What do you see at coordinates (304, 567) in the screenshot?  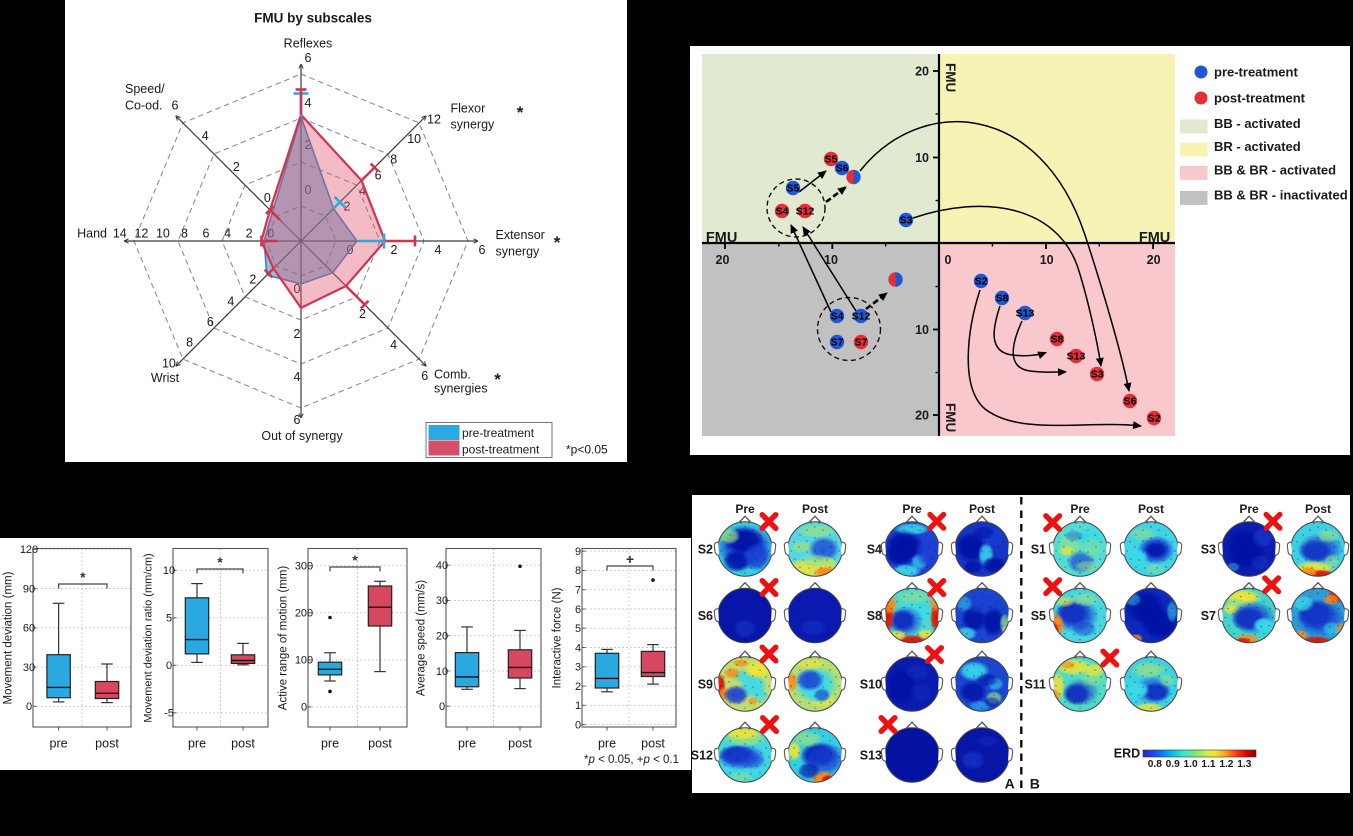 I see `svg-text: 300` at bounding box center [304, 567].